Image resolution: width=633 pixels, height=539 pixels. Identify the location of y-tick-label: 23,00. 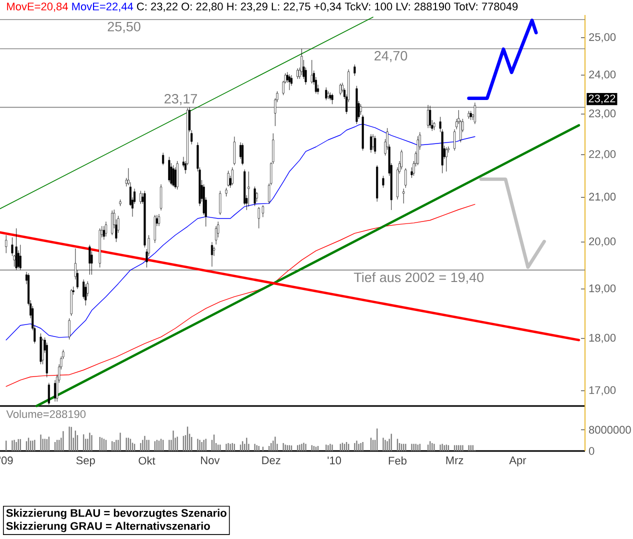
(602, 114).